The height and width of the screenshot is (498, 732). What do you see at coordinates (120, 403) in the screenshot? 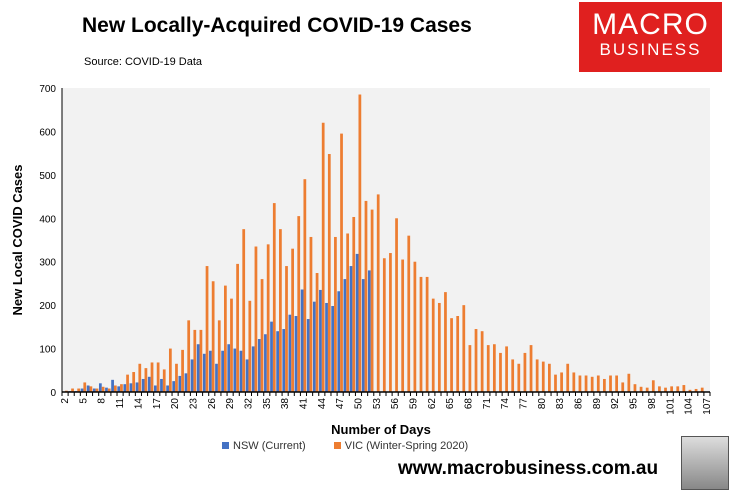
I see `x-tick-label: 11` at bounding box center [120, 403].